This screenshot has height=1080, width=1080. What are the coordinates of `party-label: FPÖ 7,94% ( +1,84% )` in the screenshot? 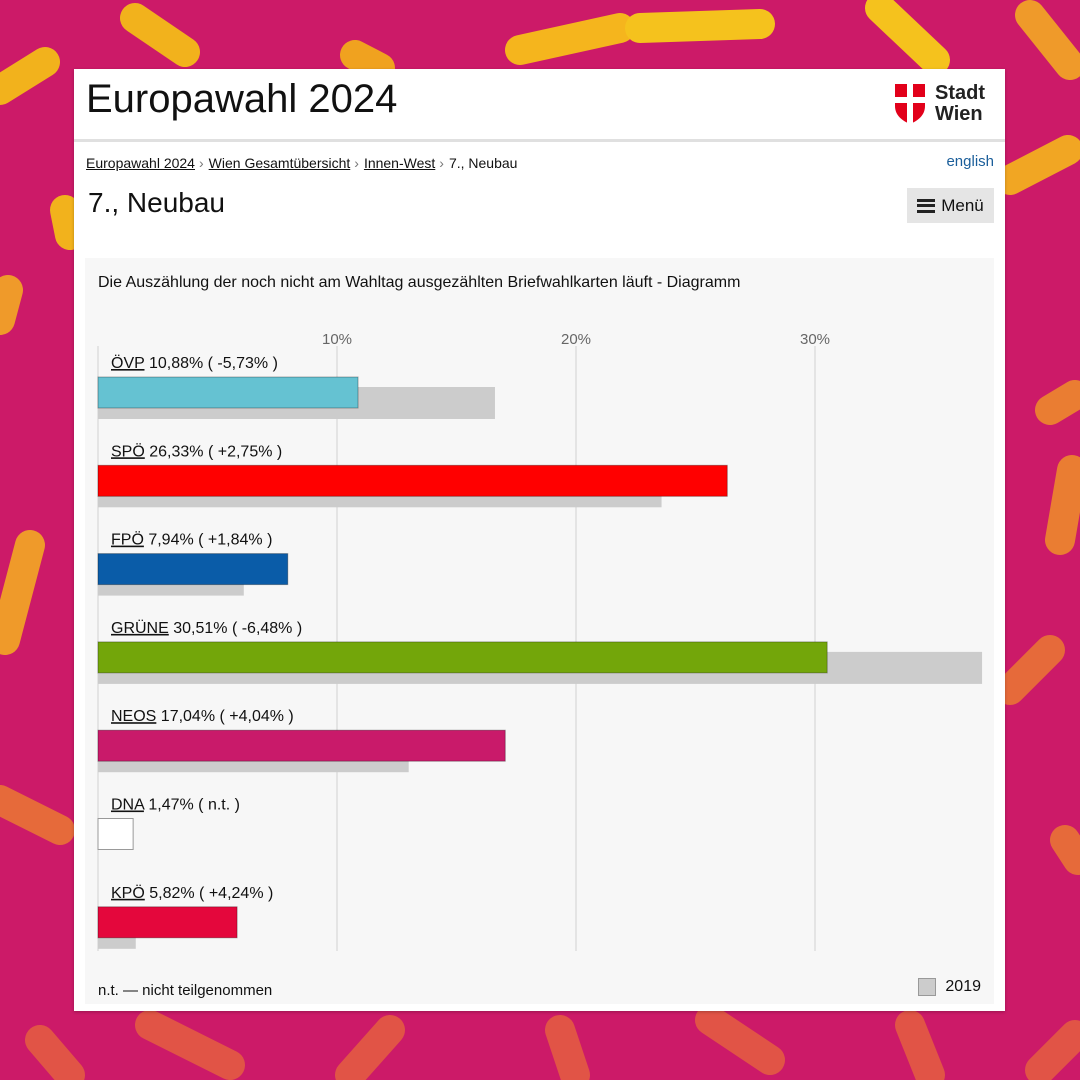 It's located at (191, 540).